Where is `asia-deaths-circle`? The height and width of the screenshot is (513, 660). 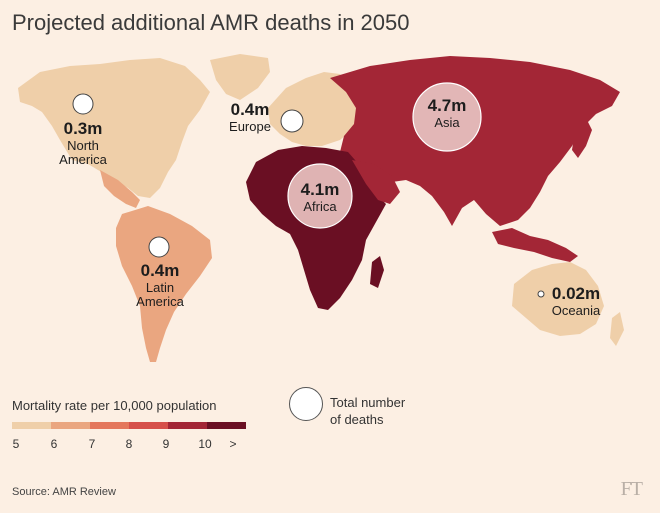
asia-deaths-circle is located at coordinates (447, 117).